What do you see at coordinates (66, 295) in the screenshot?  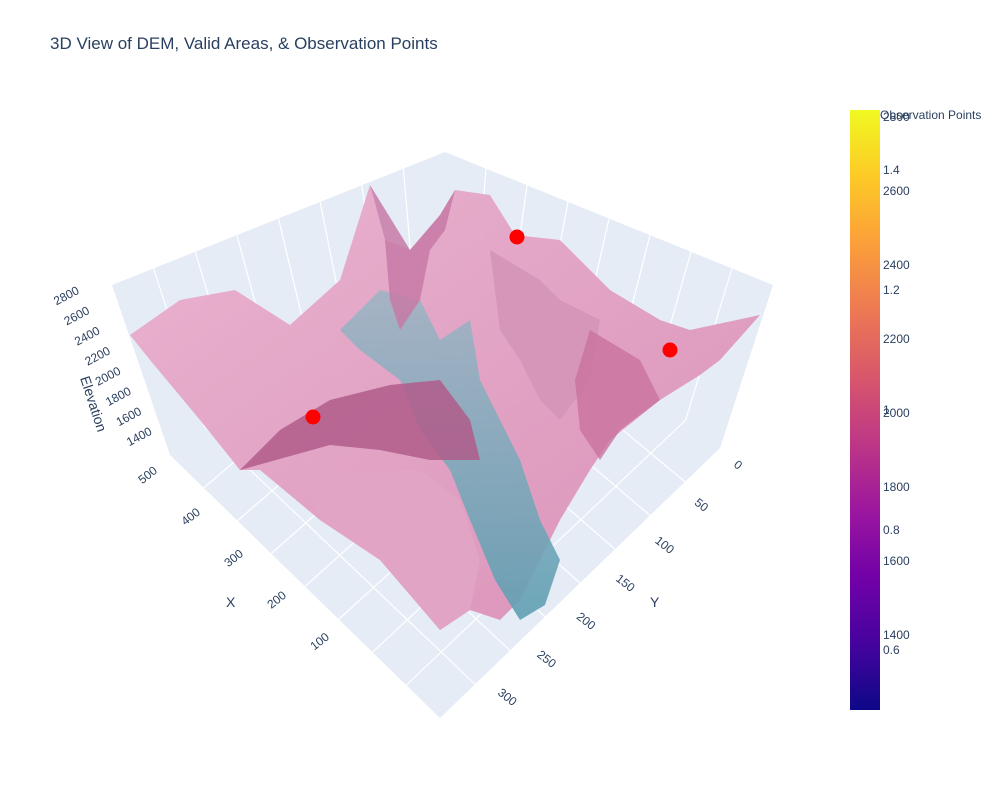 I see `z-tick-label: 2800` at bounding box center [66, 295].